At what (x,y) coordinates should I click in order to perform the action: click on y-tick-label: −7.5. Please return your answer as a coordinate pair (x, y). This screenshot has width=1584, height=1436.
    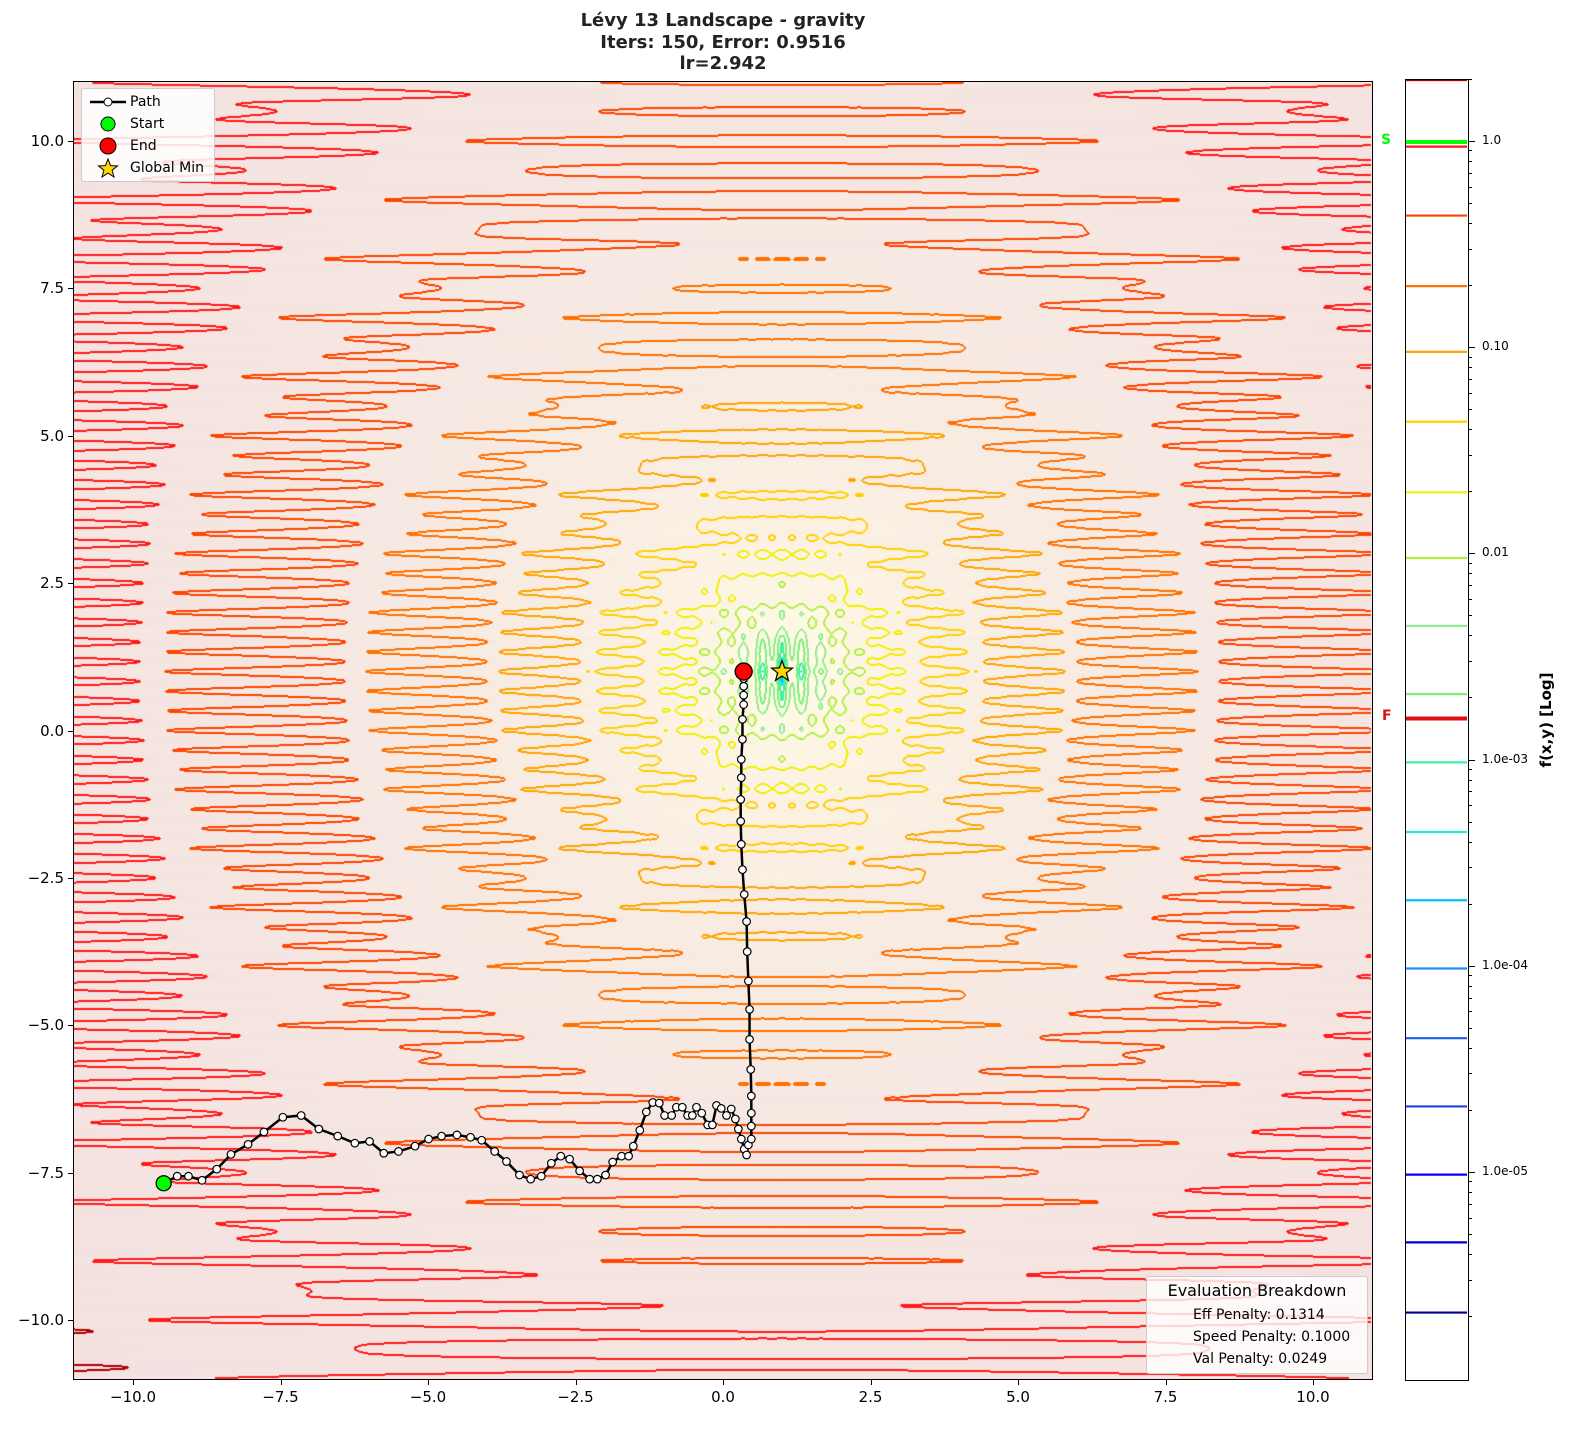
    Looking at the image, I should click on (45, 1172).